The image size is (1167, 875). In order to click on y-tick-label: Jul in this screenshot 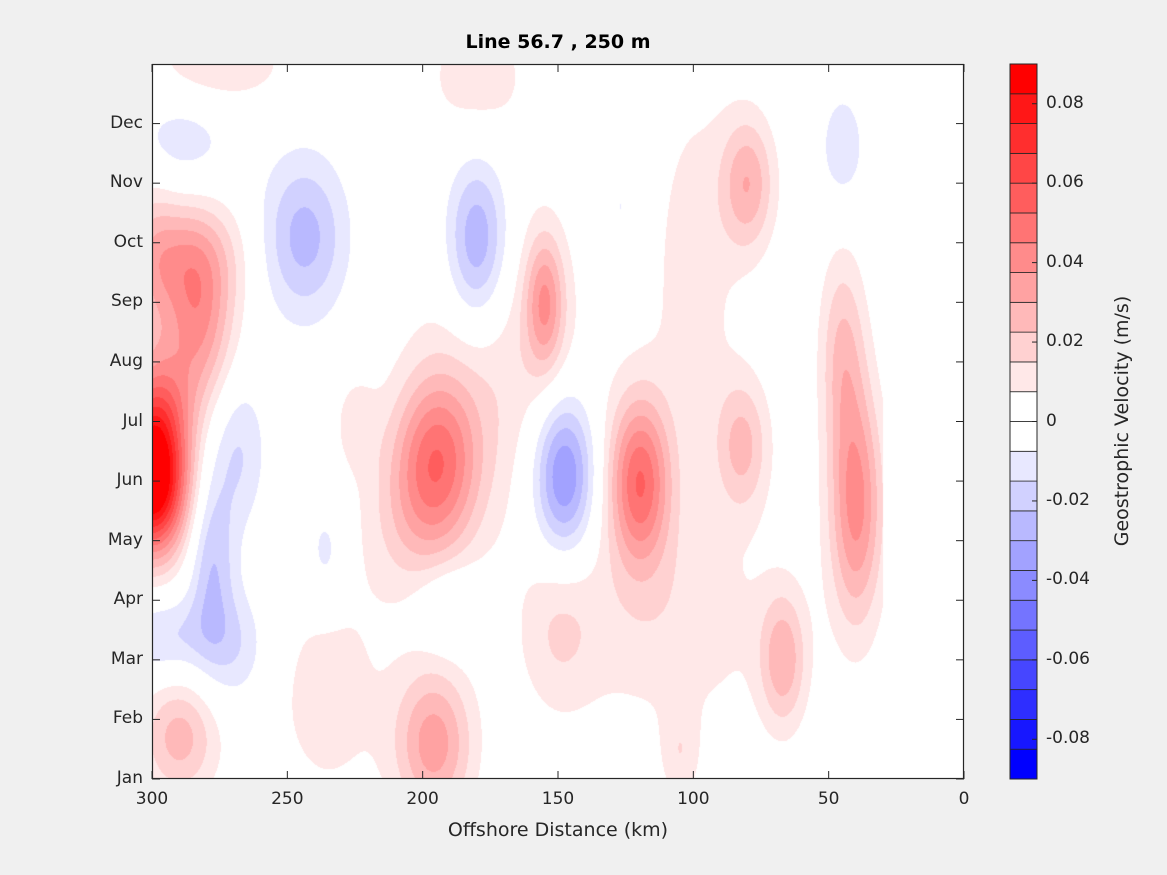, I will do `click(132, 420)`.